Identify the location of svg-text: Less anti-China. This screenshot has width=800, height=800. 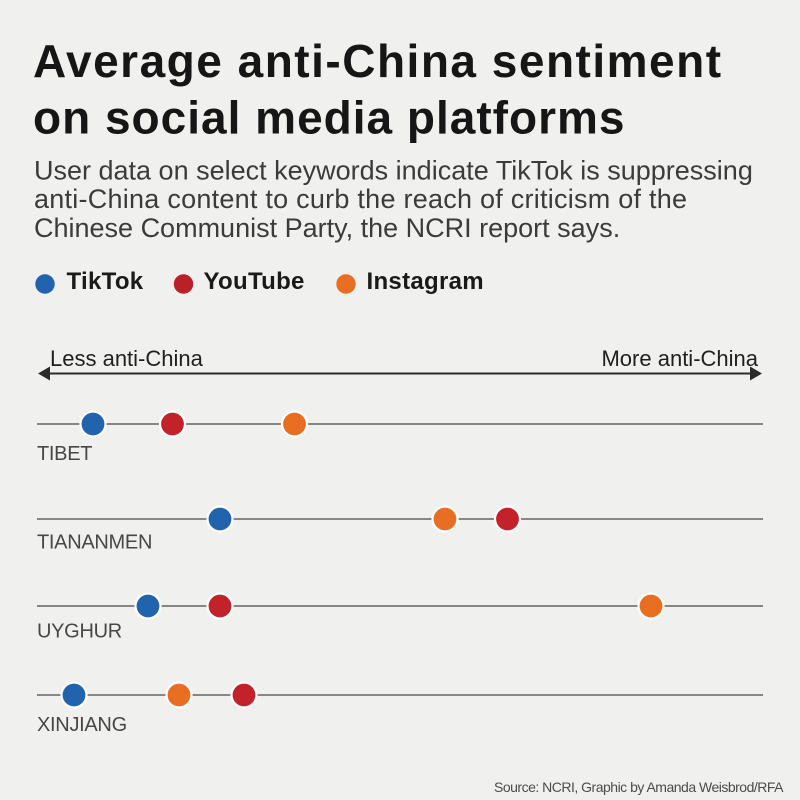
(127, 358).